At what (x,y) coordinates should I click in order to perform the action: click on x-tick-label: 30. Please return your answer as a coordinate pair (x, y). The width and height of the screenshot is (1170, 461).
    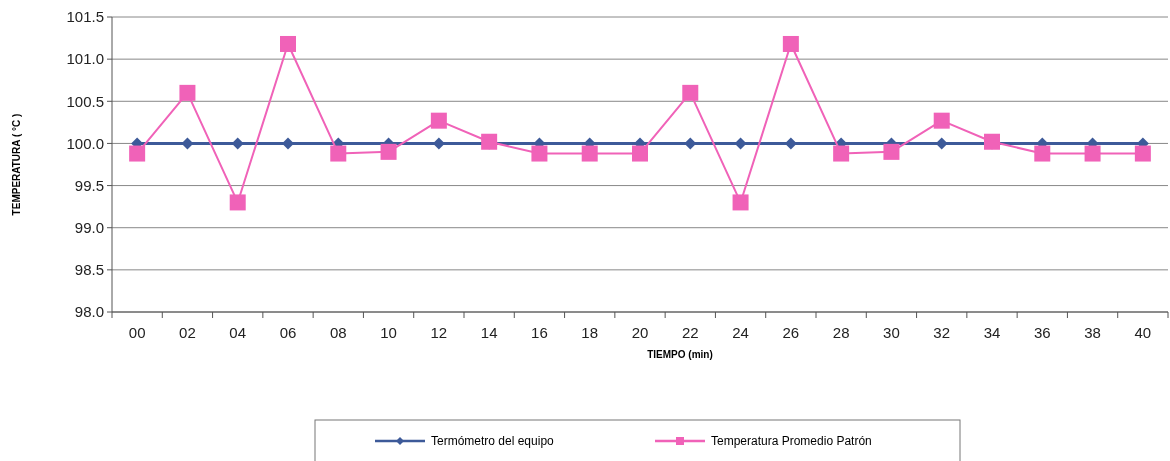
    Looking at the image, I should click on (891, 332).